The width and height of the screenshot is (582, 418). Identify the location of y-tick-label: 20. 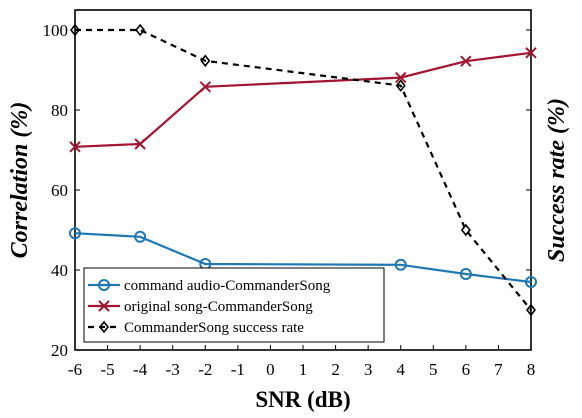
(59, 350).